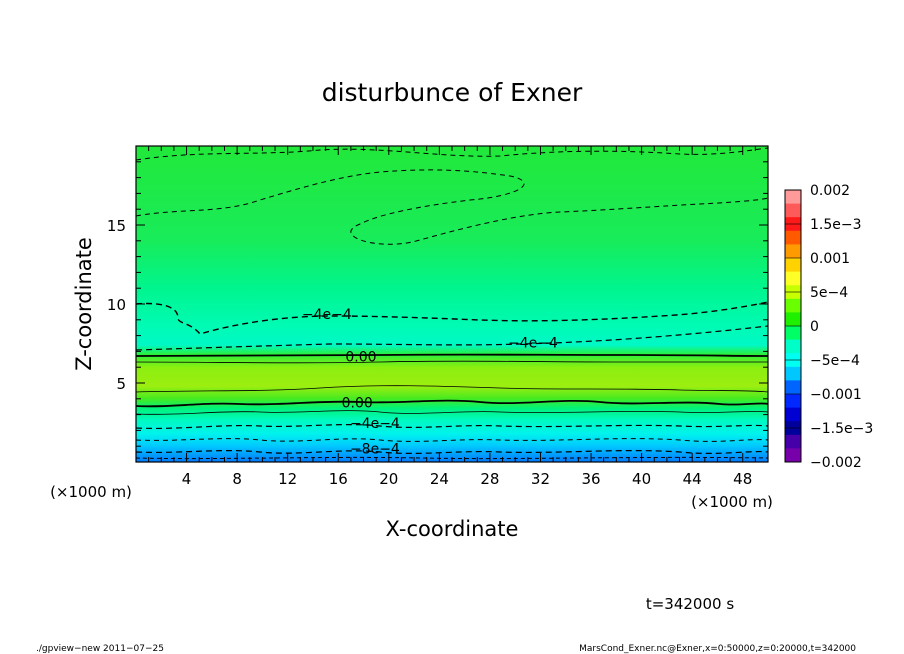  What do you see at coordinates (439, 479) in the screenshot?
I see `x-tick-label: 24` at bounding box center [439, 479].